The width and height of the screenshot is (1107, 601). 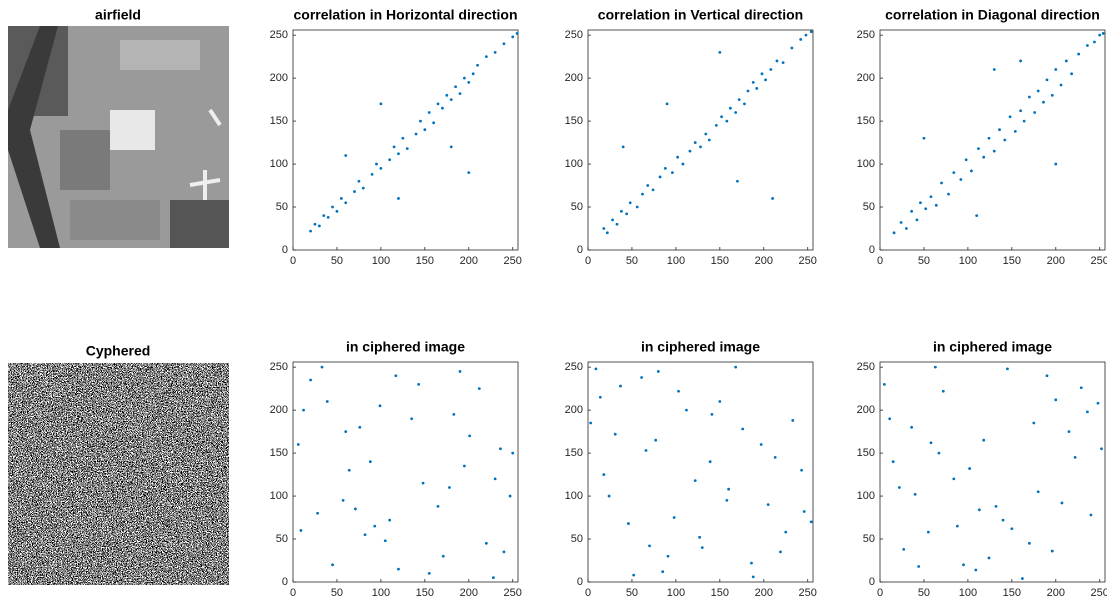 I want to click on x-tick-label: 0, so click(x=588, y=593).